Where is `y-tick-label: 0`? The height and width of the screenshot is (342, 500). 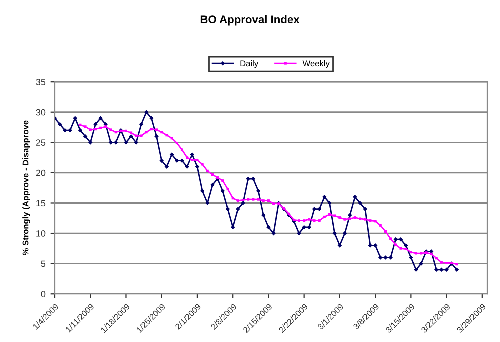
y-tick-label: 0 is located at coordinates (43, 294).